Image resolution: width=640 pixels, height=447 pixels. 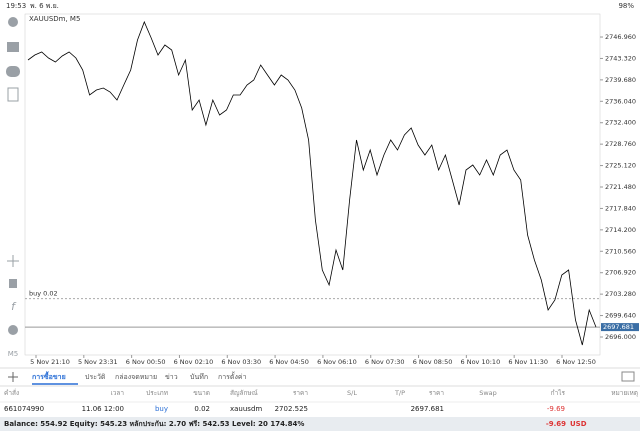 What do you see at coordinates (399, 393) in the screenshot?
I see `column-header: T/P` at bounding box center [399, 393].